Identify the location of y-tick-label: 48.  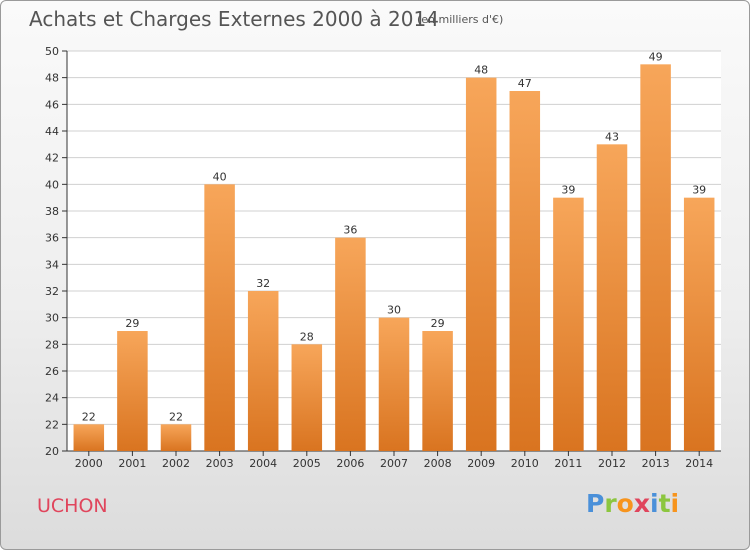
(52, 78).